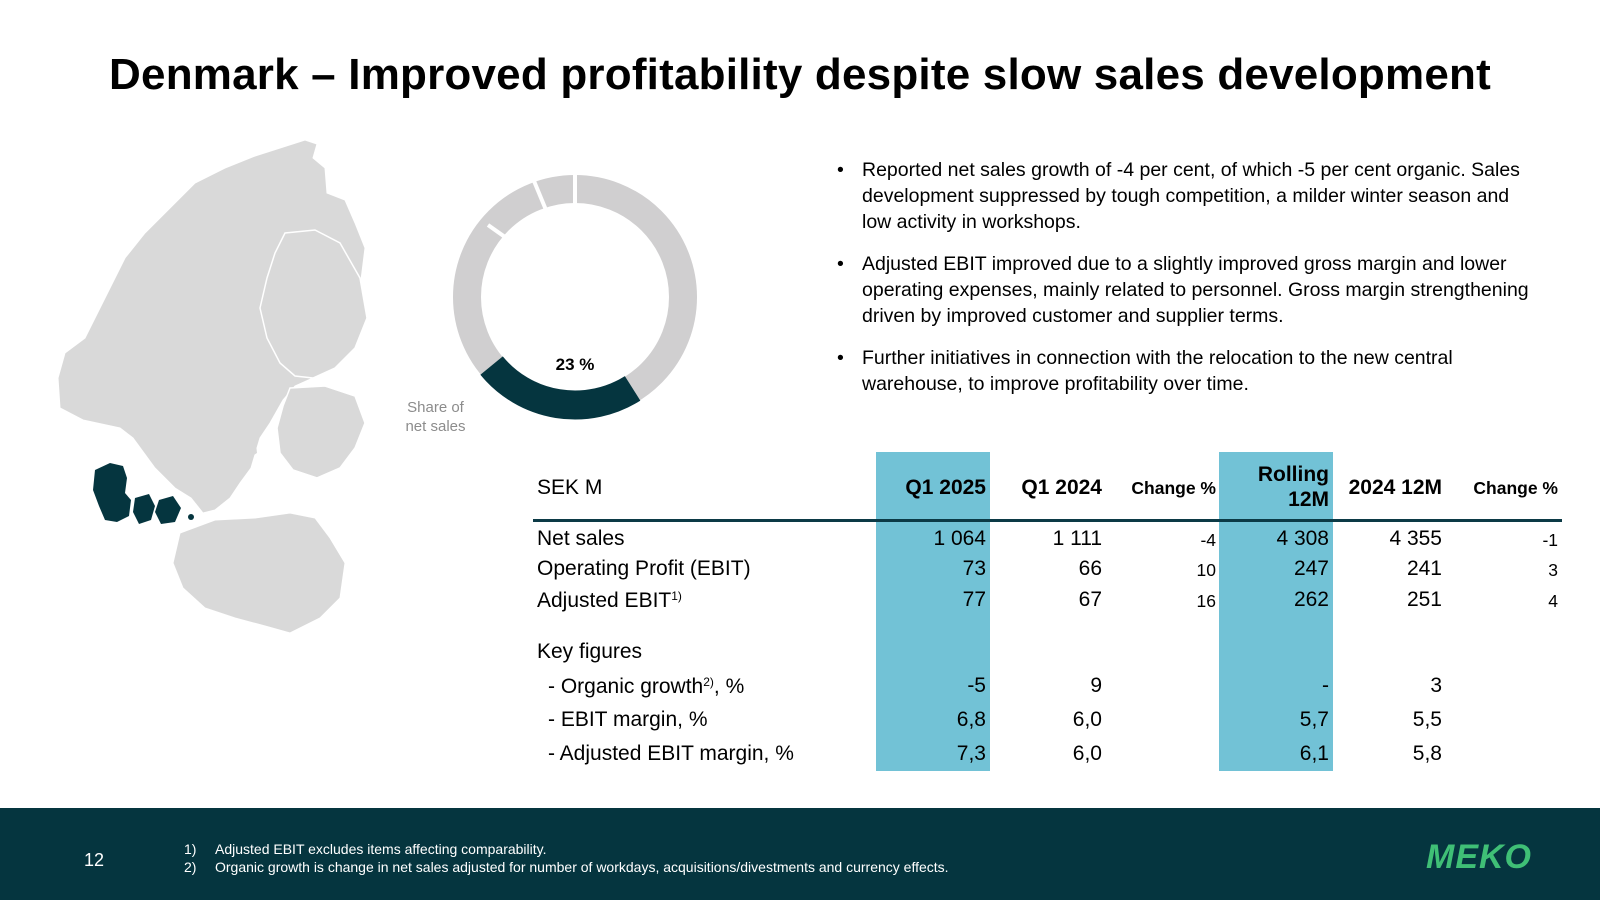  I want to click on footnote-number: 2), so click(190, 867).